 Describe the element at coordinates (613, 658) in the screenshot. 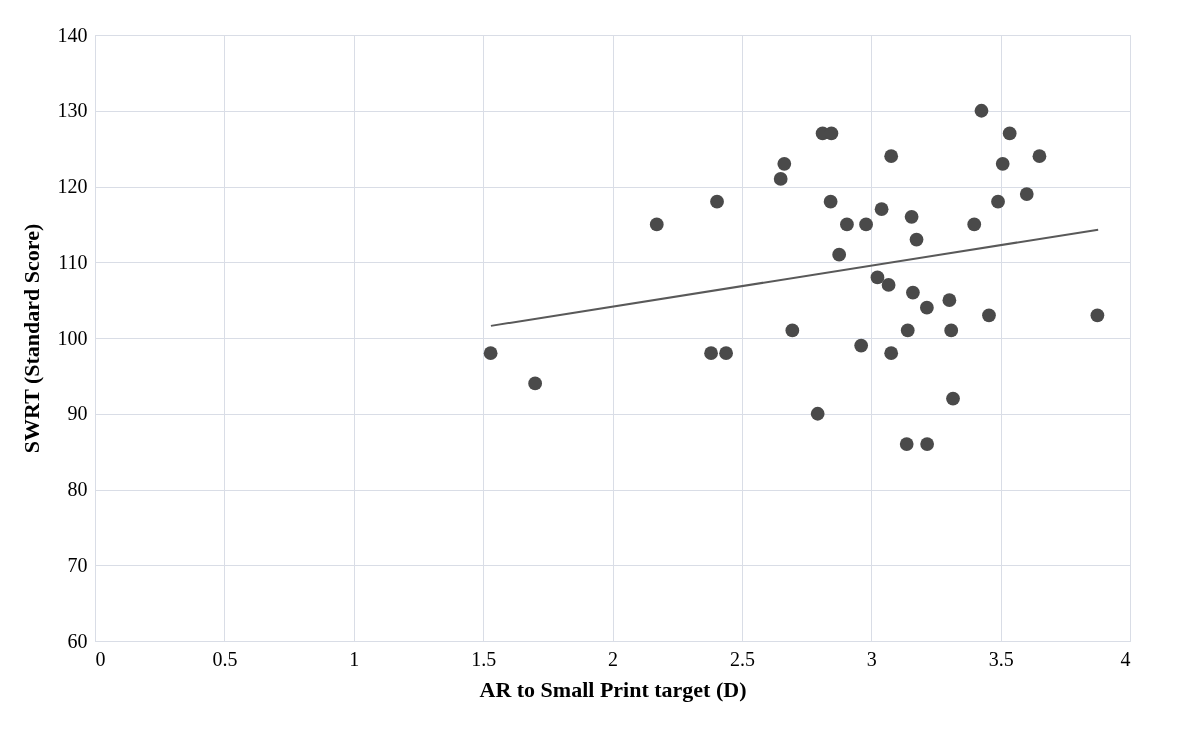

I see `x-tick-label: 2` at that location.